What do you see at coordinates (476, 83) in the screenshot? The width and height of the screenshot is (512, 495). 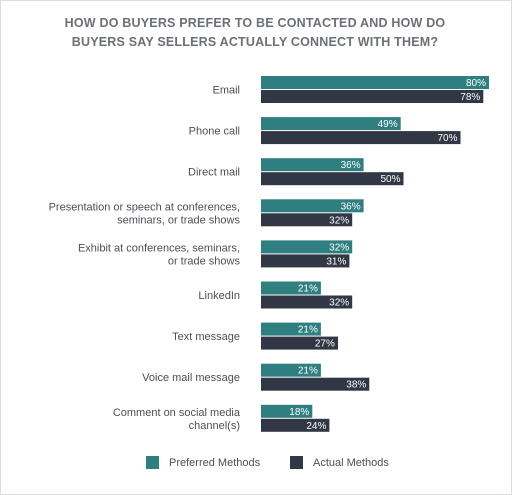 I see `value-label-preferred: 80%` at bounding box center [476, 83].